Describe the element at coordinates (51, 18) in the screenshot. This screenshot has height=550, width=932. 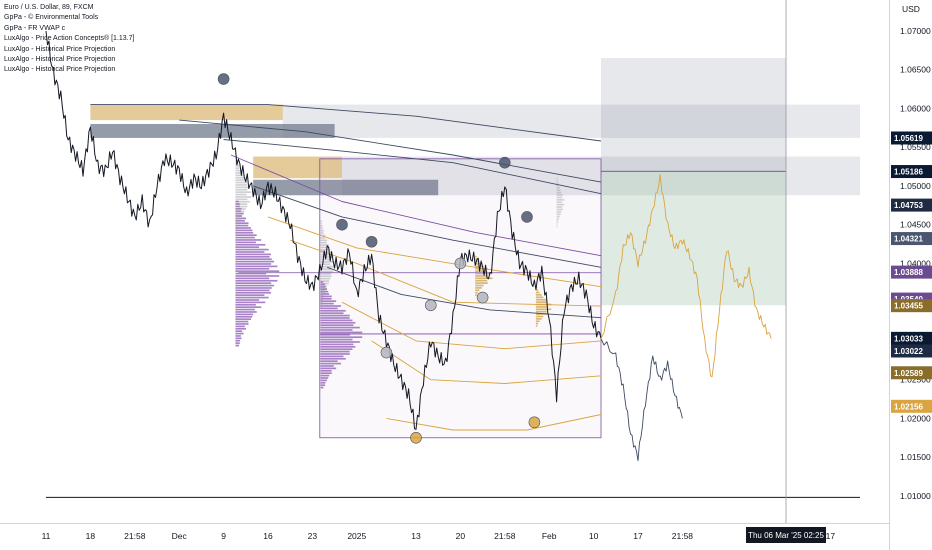
I see `indicator-row: GpPa - © Environmental Tools` at that location.